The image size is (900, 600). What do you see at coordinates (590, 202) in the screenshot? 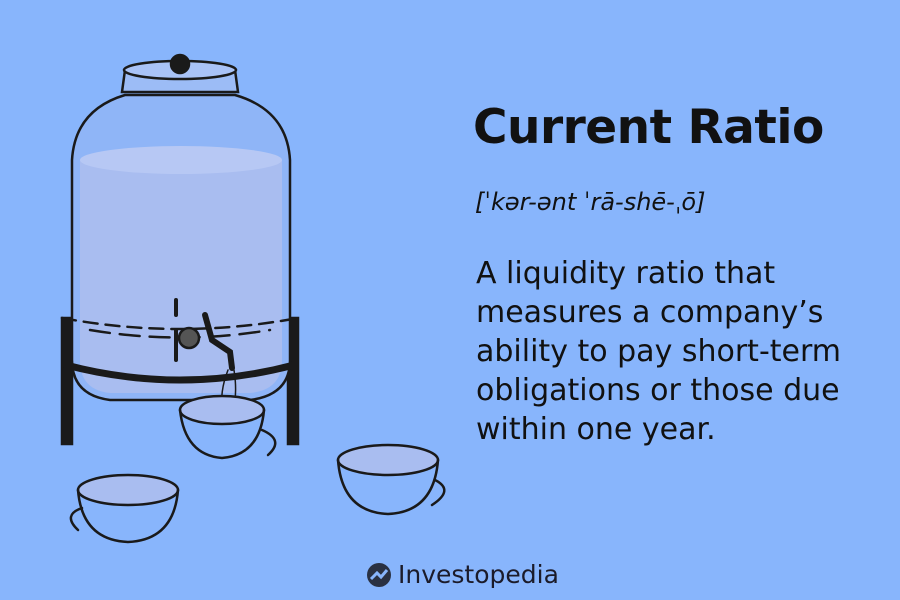
I see `term-pronunciation: [ˈkər-ənt ˈrā-shē-ˌō]` at bounding box center [590, 202].